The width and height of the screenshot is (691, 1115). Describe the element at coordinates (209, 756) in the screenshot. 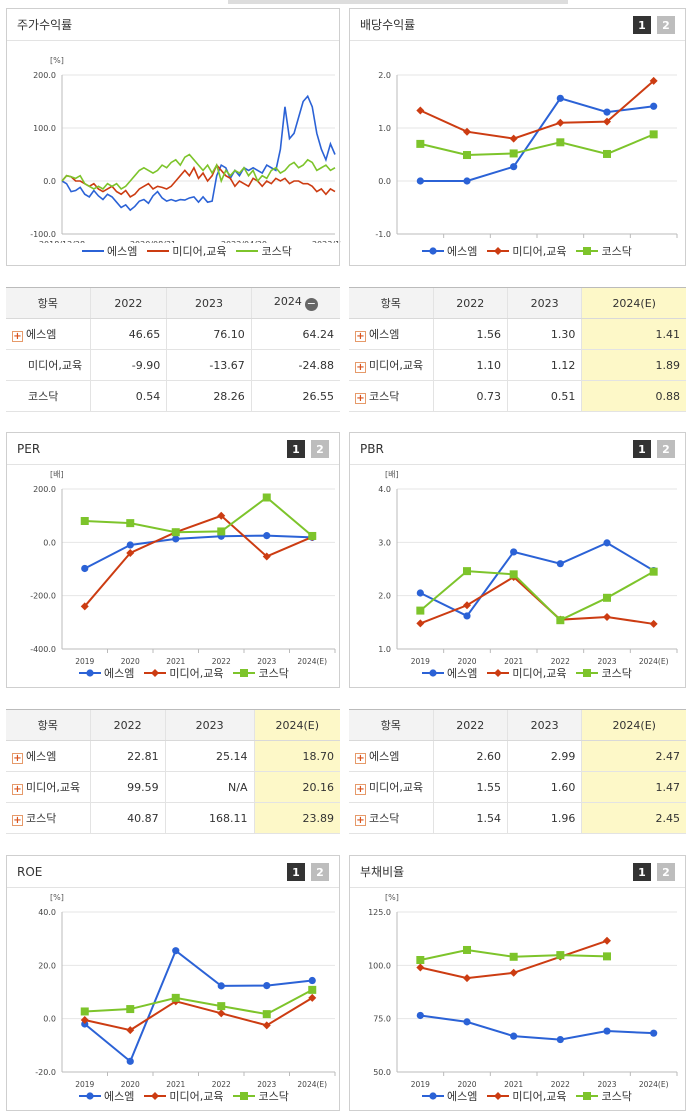

I see `cell-value: 25.14` at that location.